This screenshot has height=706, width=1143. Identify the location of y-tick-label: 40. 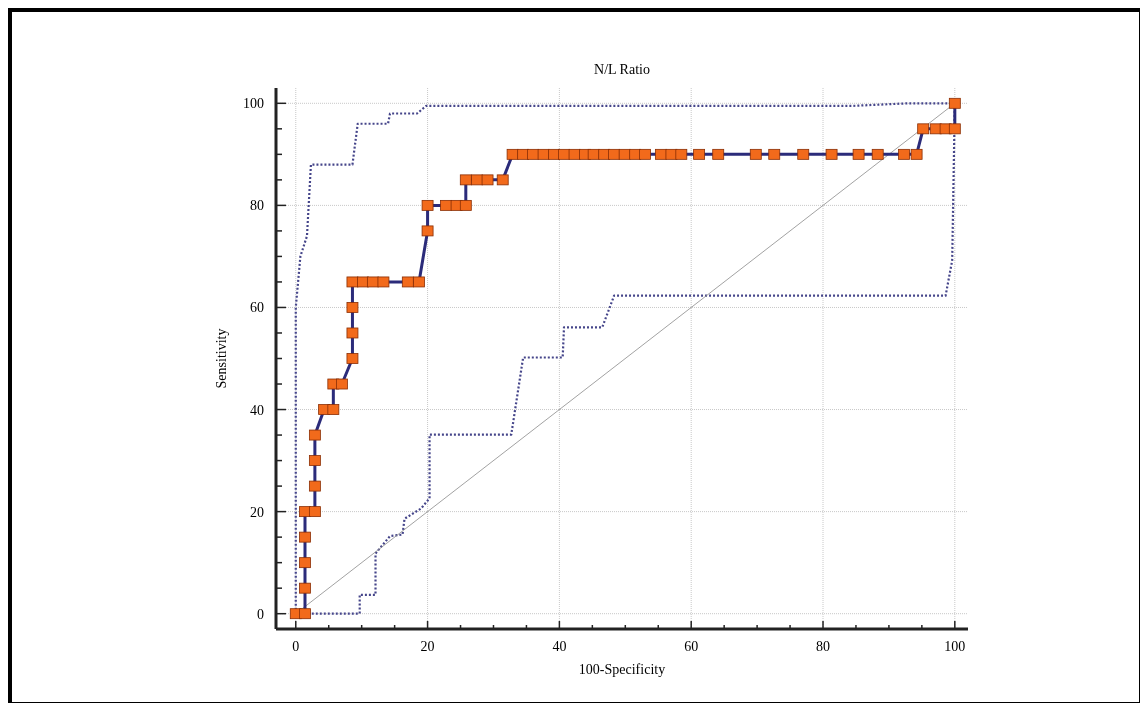
(257, 410).